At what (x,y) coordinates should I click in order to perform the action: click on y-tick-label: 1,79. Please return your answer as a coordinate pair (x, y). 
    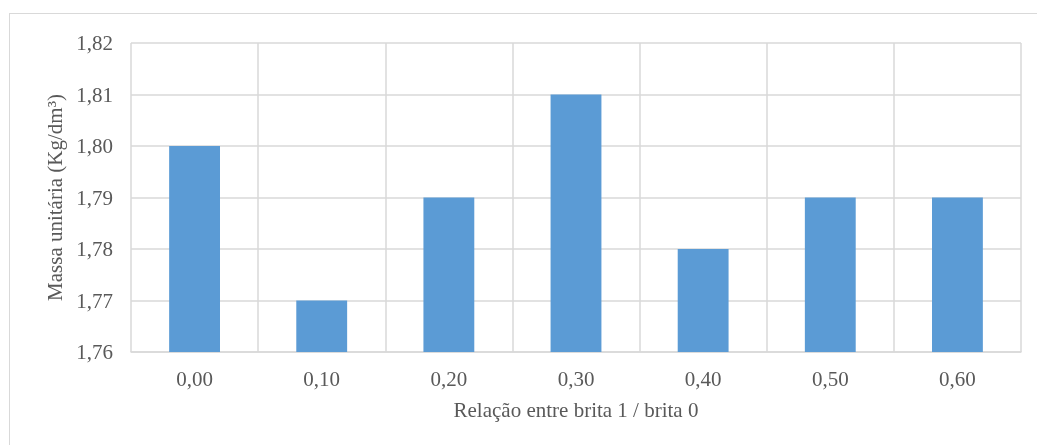
    Looking at the image, I should click on (94, 197).